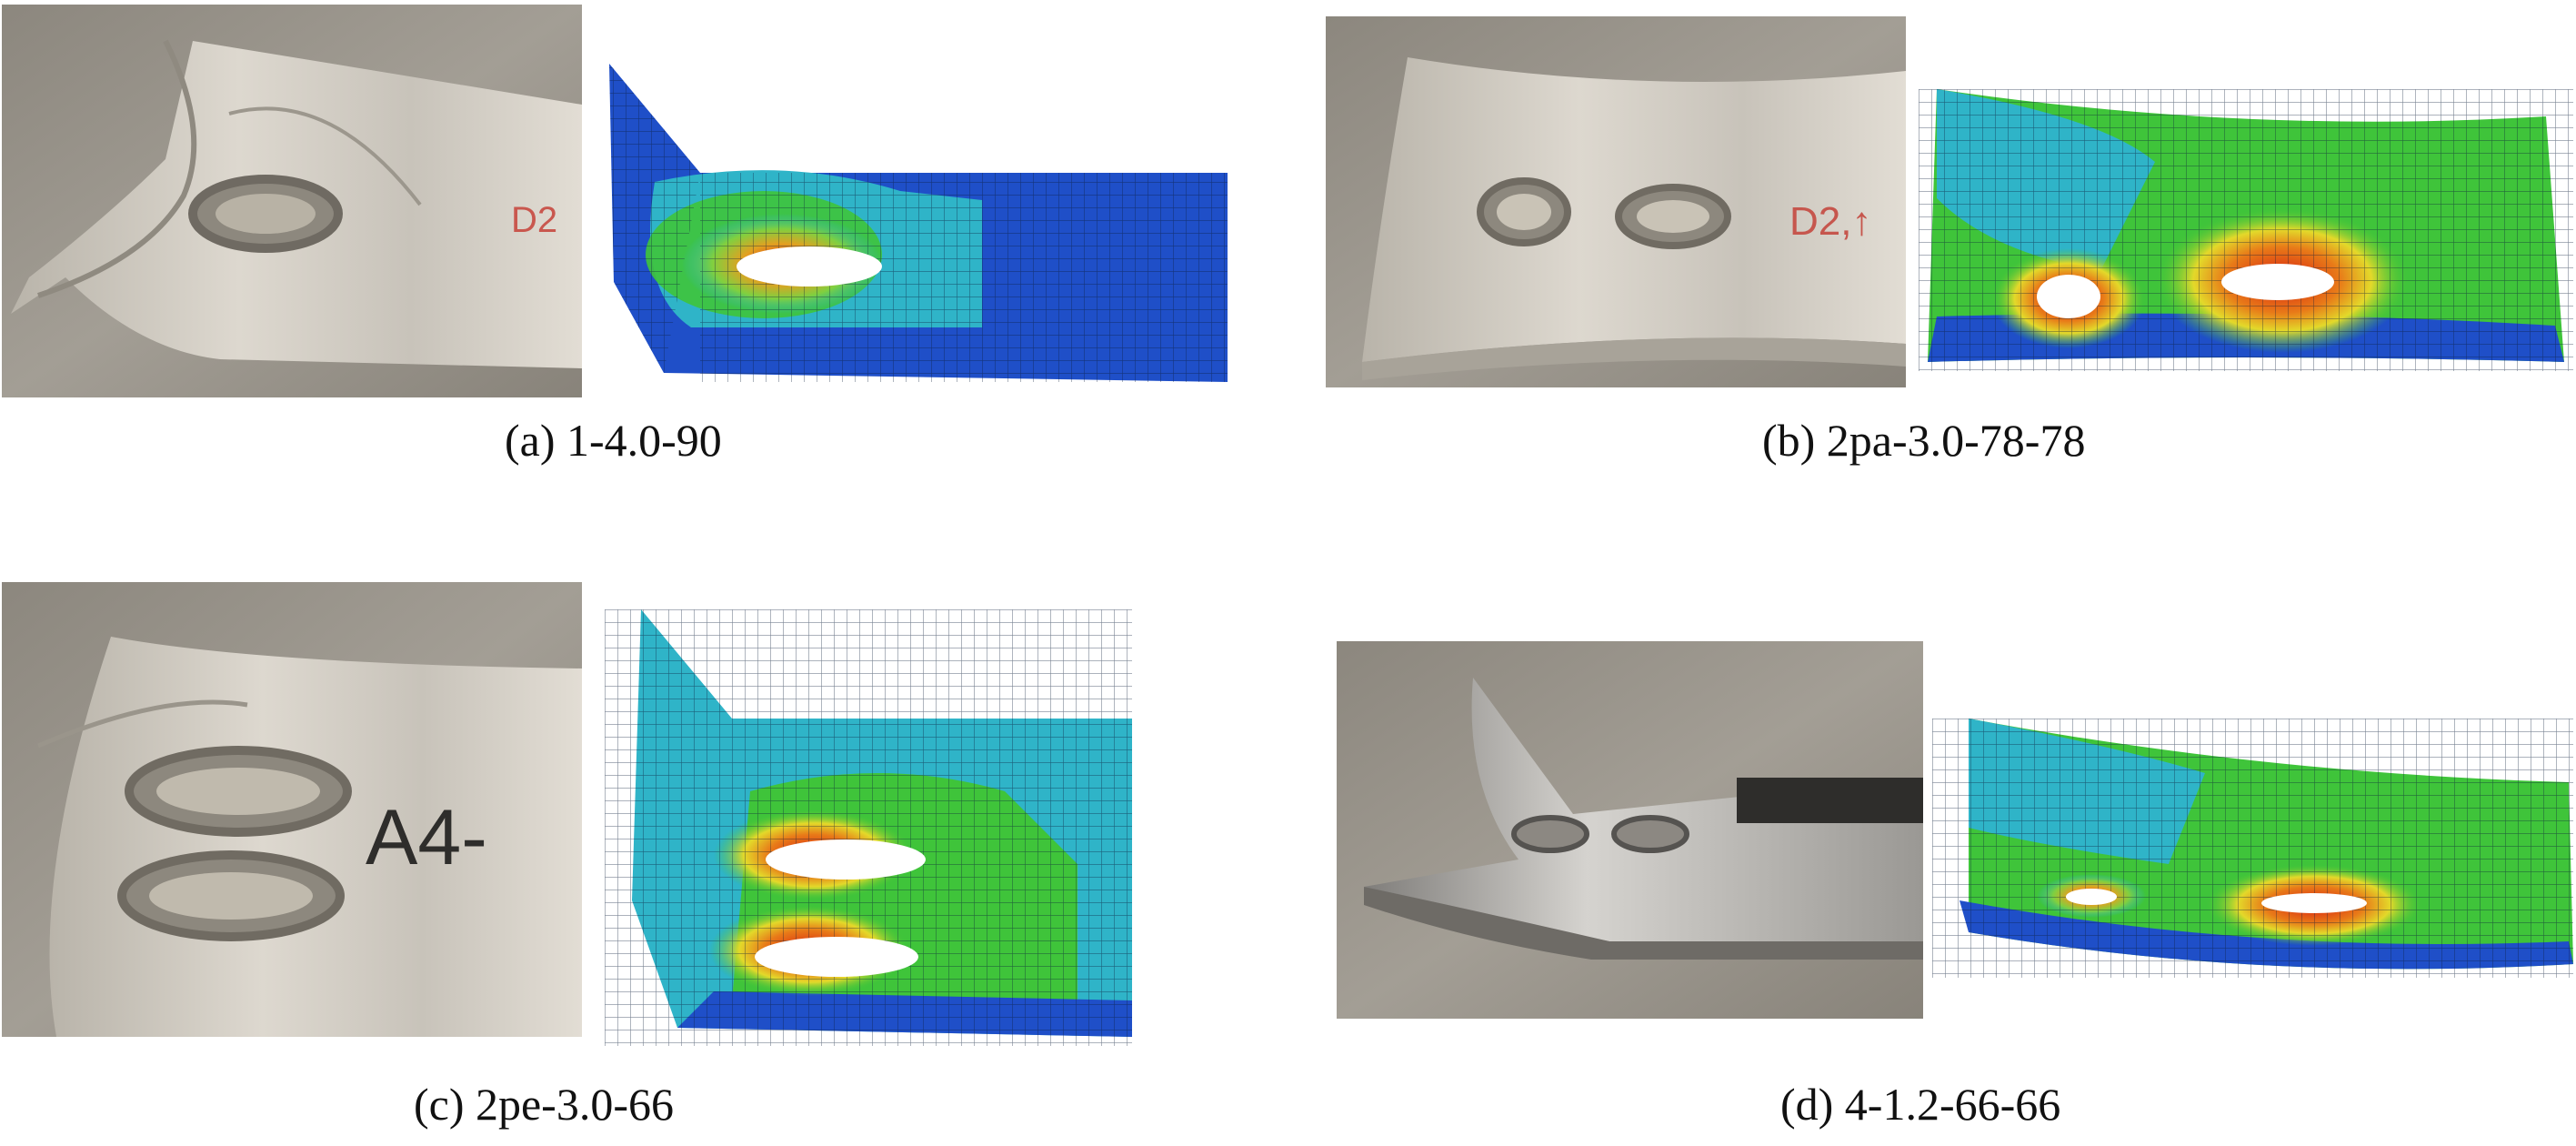  Describe the element at coordinates (613, 440) in the screenshot. I see `caption-a: (a) 1-4.0-90` at that location.